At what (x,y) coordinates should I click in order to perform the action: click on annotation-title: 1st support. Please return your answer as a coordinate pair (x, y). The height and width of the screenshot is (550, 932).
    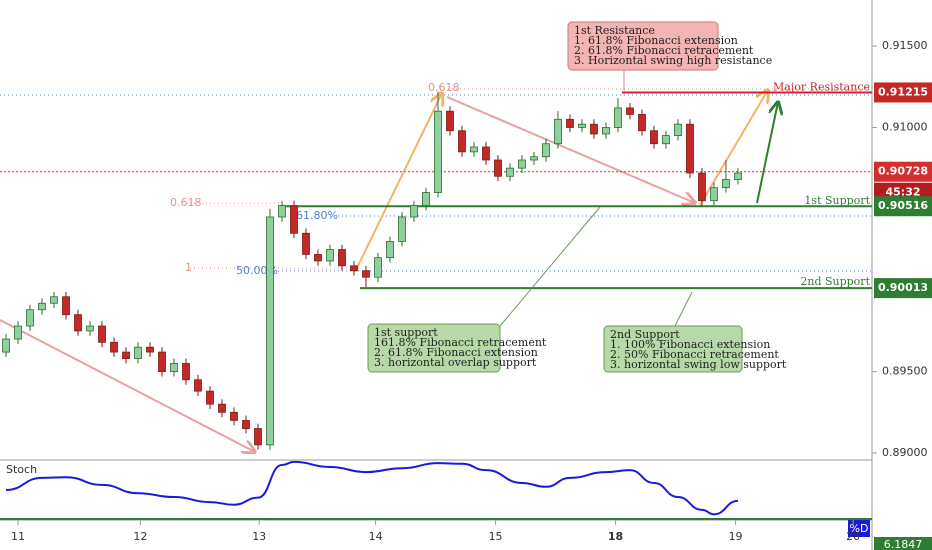
    Looking at the image, I should click on (406, 332).